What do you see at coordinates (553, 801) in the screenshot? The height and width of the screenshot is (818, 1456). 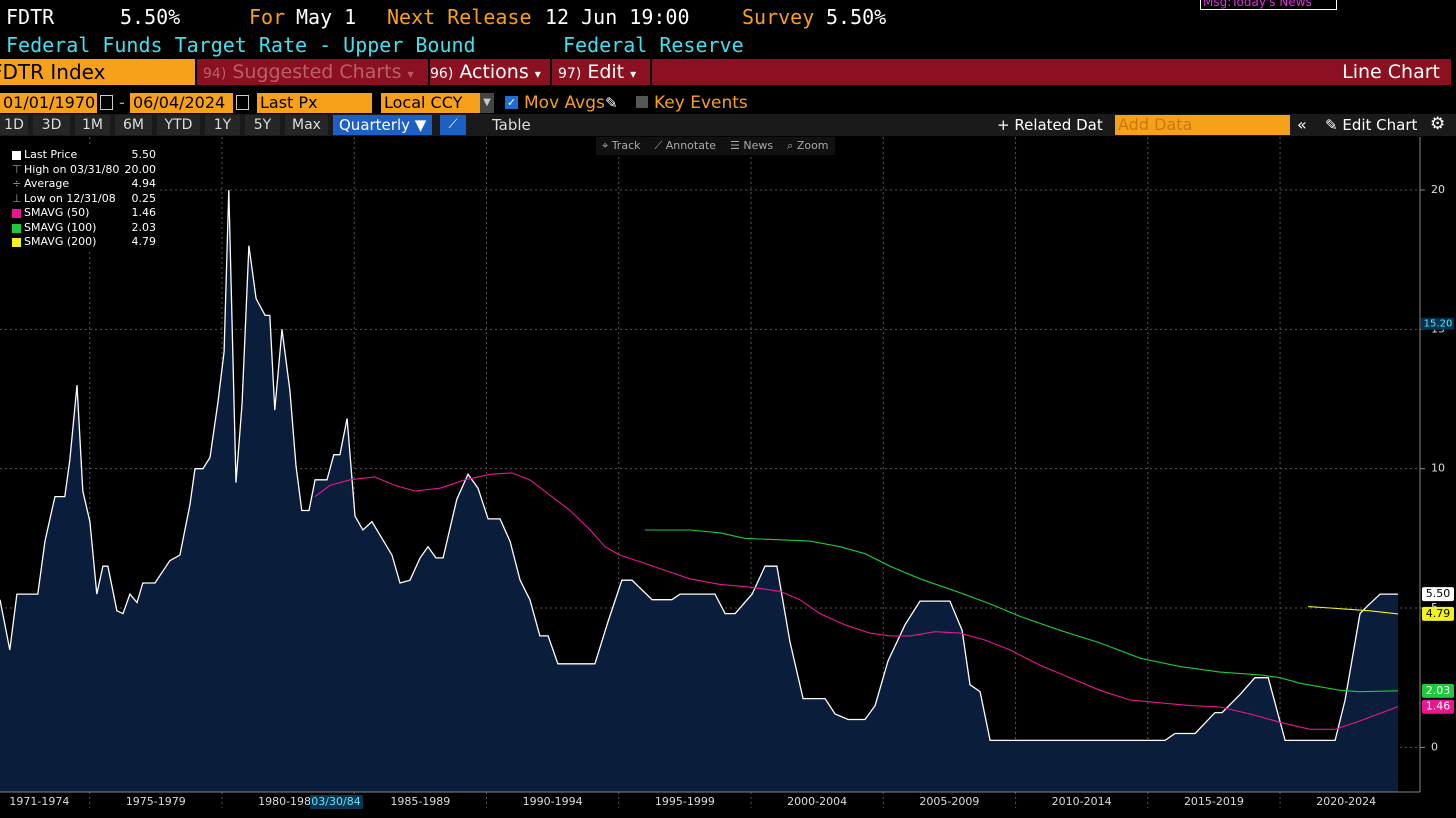 I see `x-tick-label: 1990-1994` at bounding box center [553, 801].